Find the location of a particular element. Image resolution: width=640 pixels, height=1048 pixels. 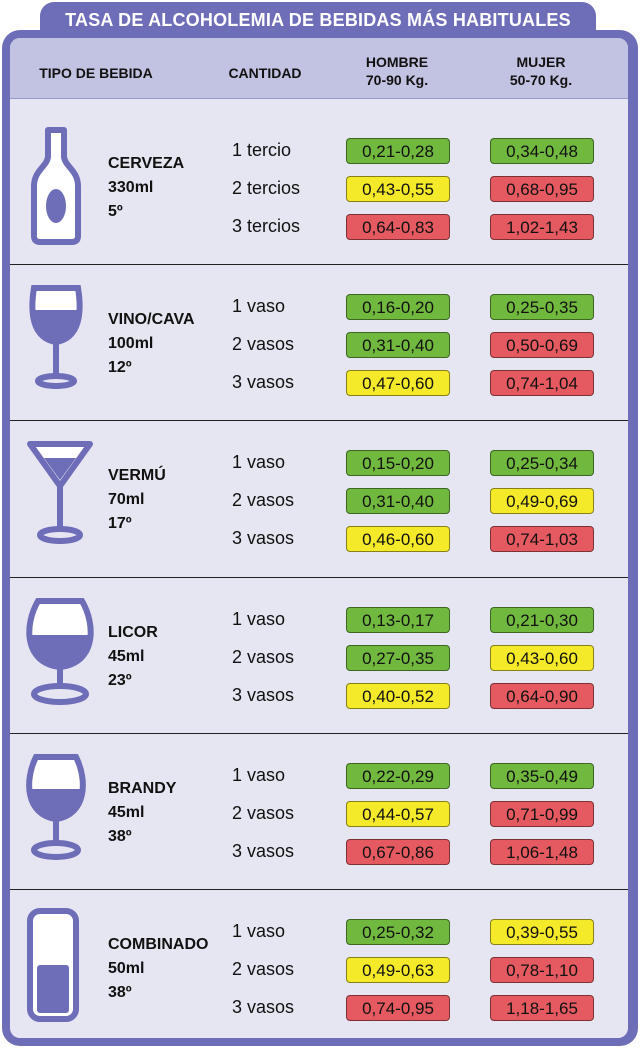

hombre-rate-badge: 0,64-0,83 is located at coordinates (398, 227).